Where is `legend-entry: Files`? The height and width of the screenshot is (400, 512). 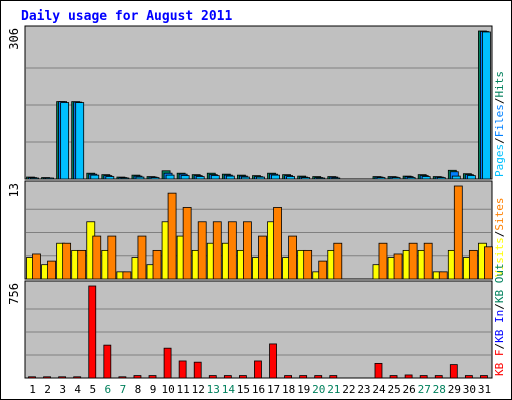 legend-entry: Files is located at coordinates (499, 120).